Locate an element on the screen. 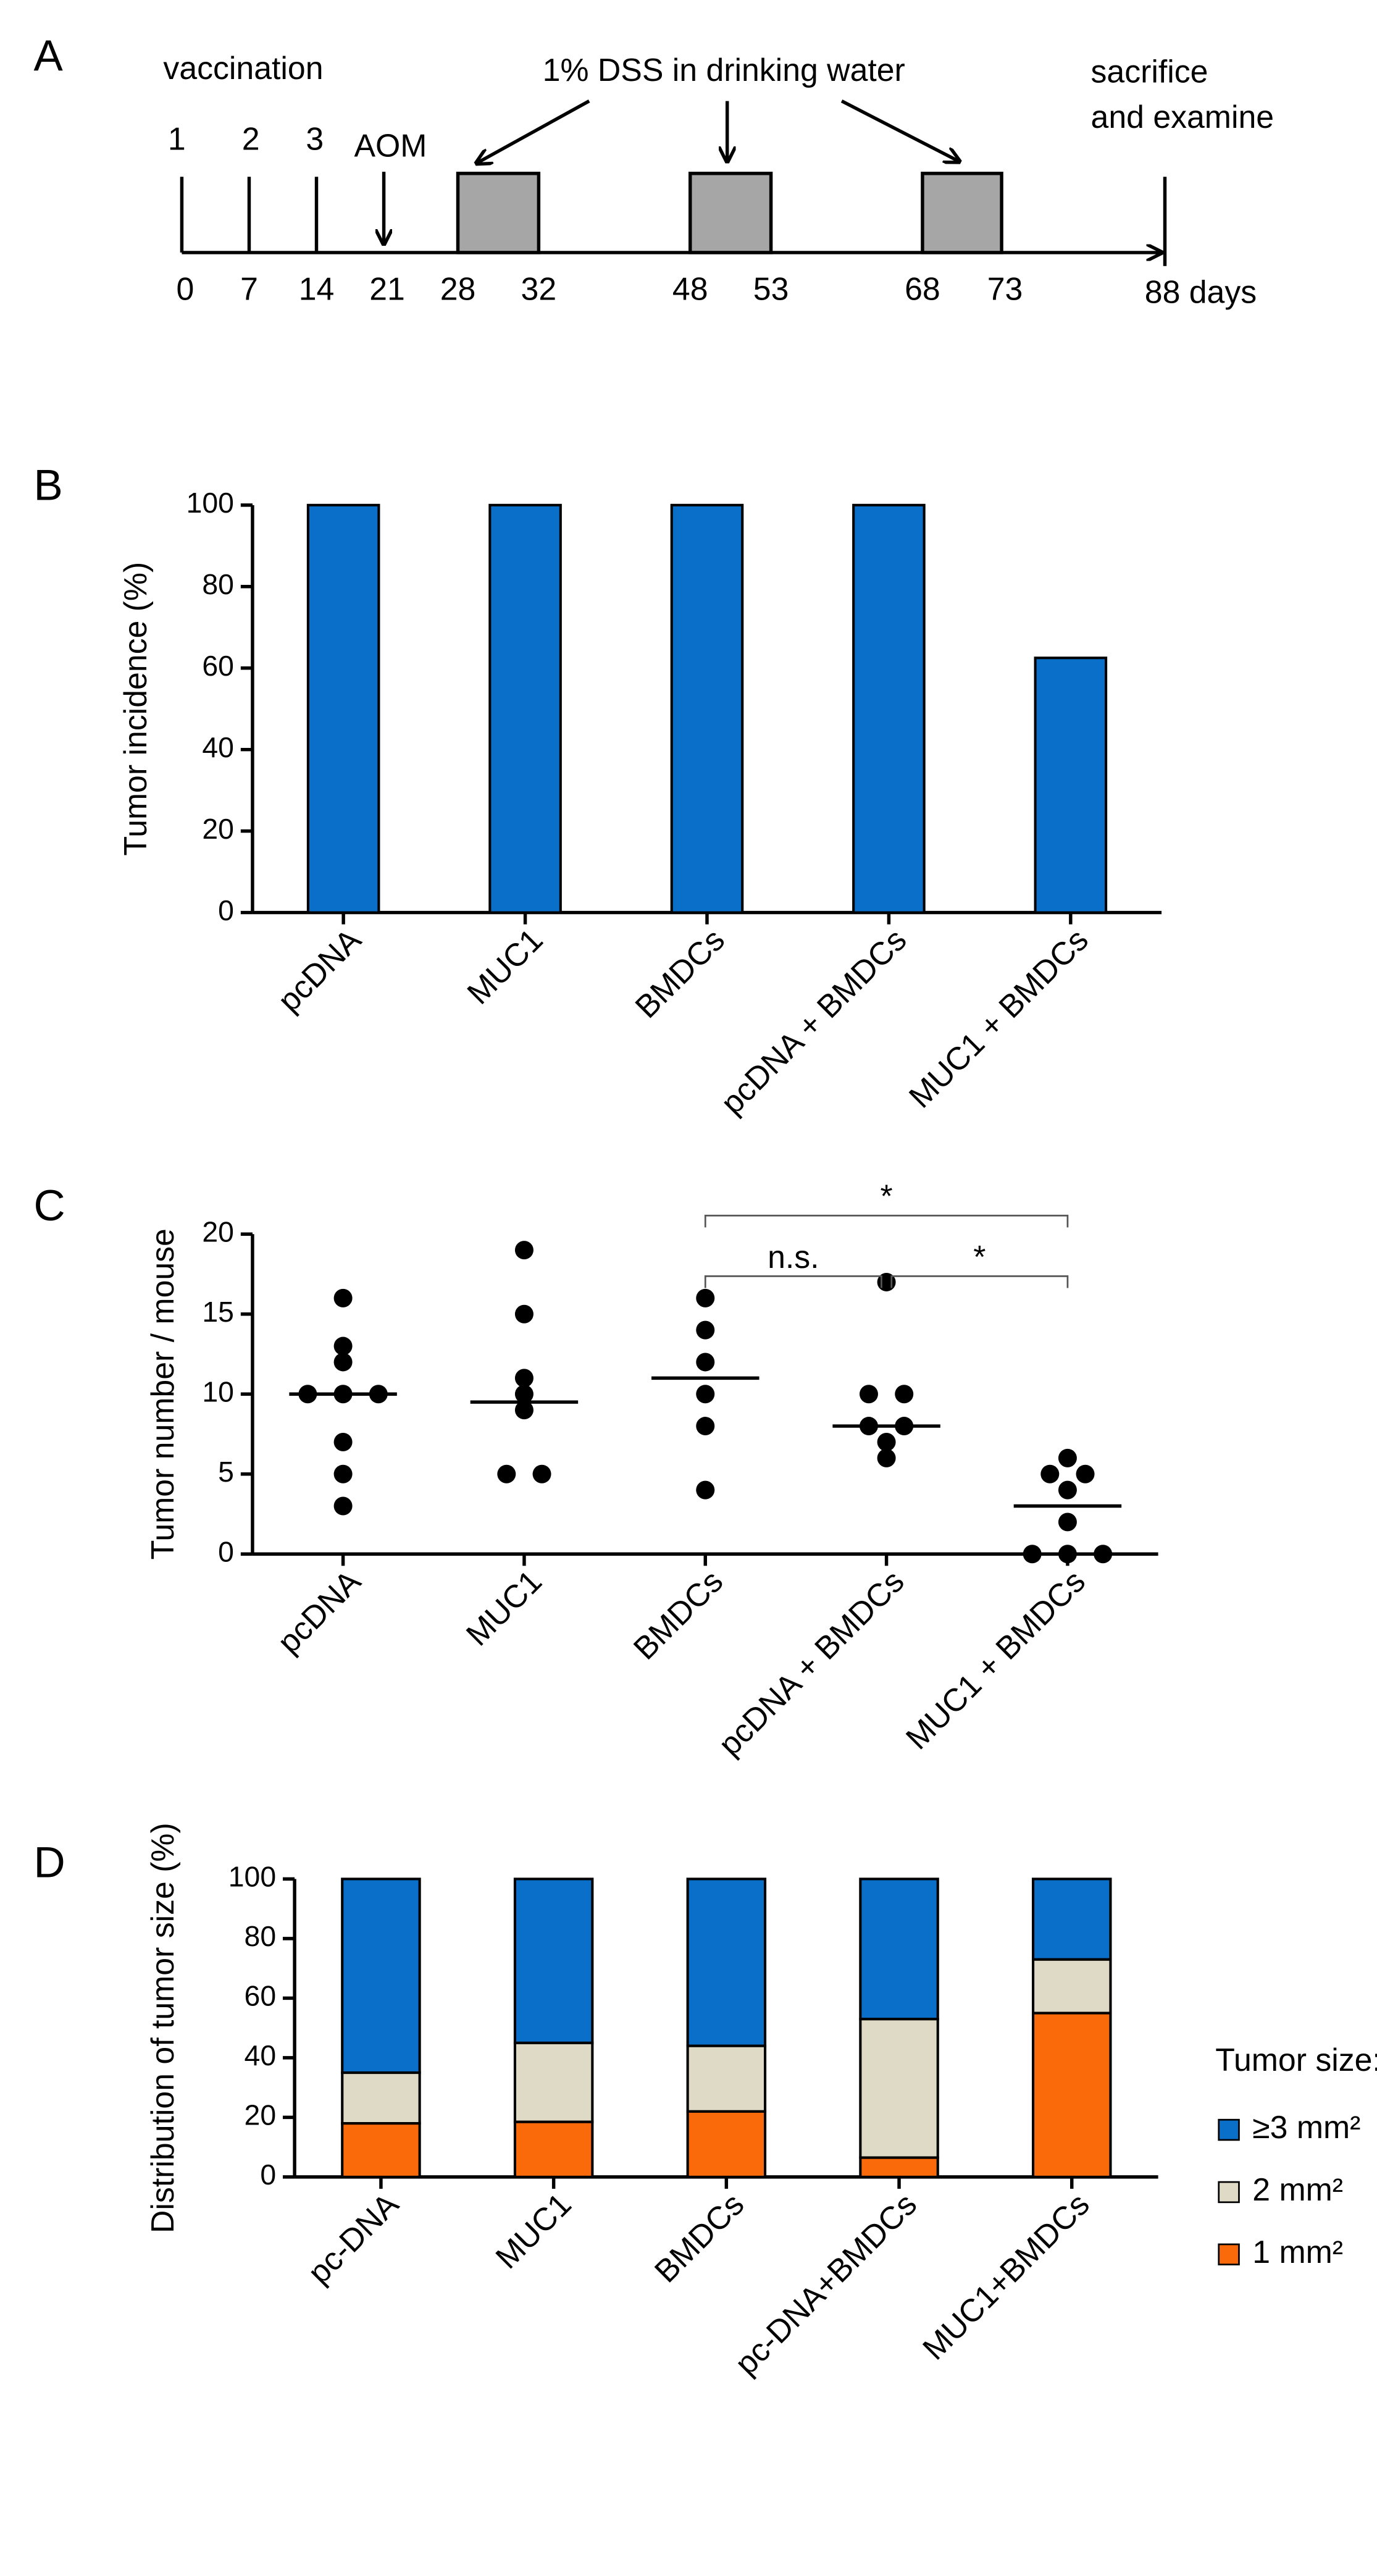  day-label: 88 days is located at coordinates (1201, 292).